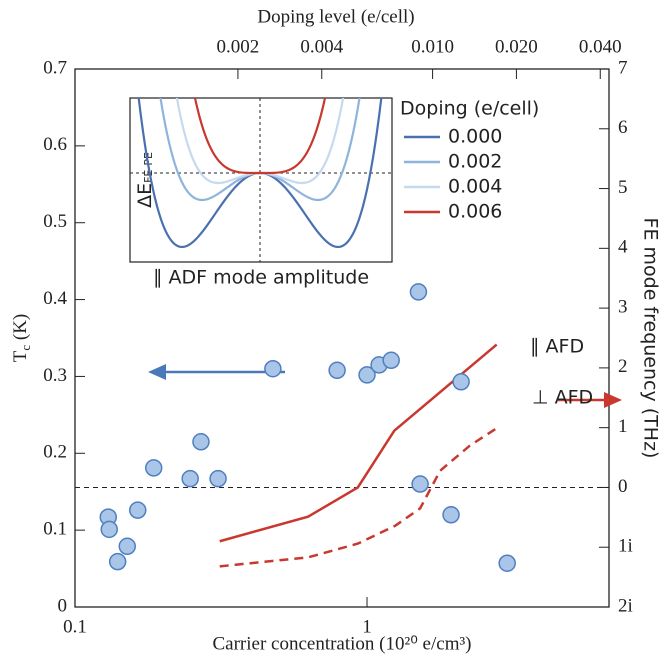  Describe the element at coordinates (469, 109) in the screenshot. I see `legend-title: Doping (e/cell)` at that location.